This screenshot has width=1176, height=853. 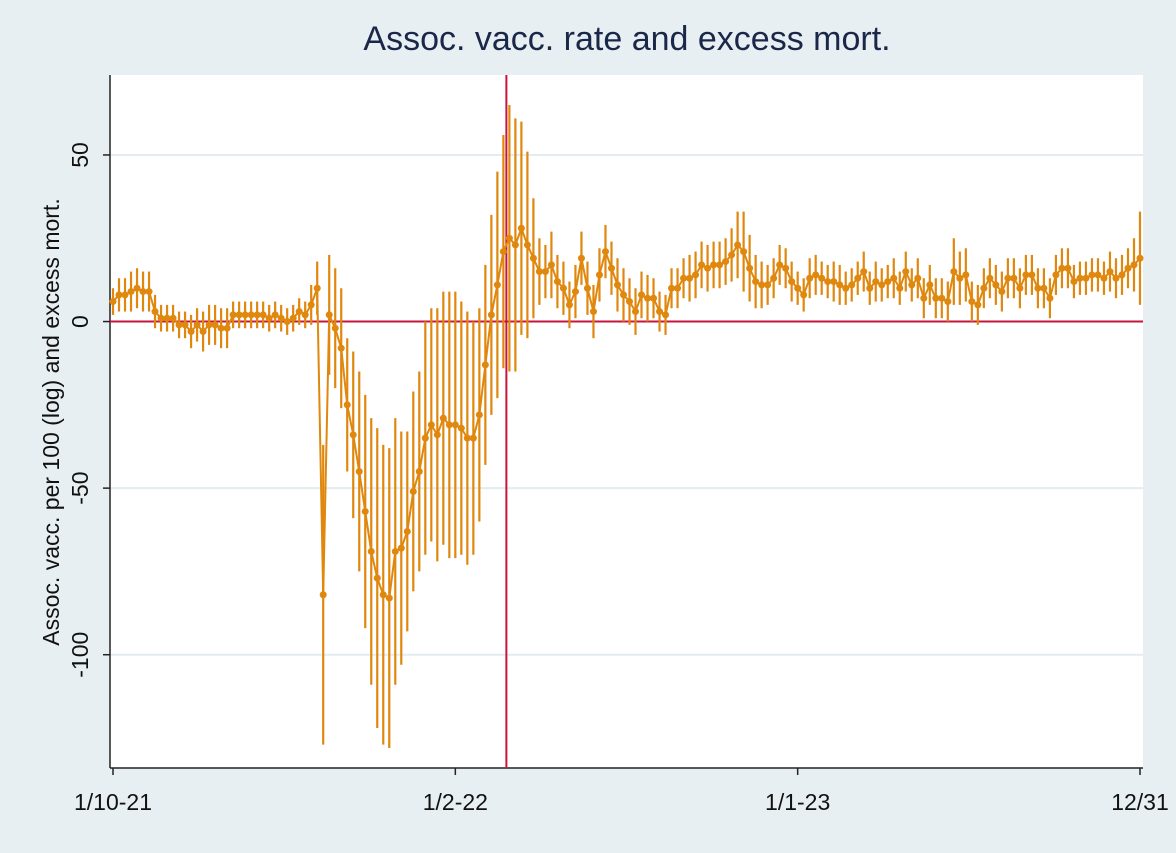 What do you see at coordinates (797, 802) in the screenshot?
I see `x-tick-label: 1/1-23` at bounding box center [797, 802].